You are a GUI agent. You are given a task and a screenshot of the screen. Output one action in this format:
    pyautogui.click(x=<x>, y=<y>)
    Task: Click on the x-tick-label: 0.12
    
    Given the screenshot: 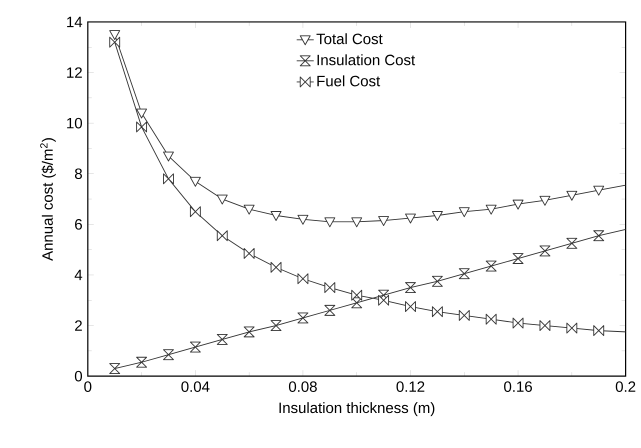 What is the action you would take?
    pyautogui.click(x=410, y=386)
    